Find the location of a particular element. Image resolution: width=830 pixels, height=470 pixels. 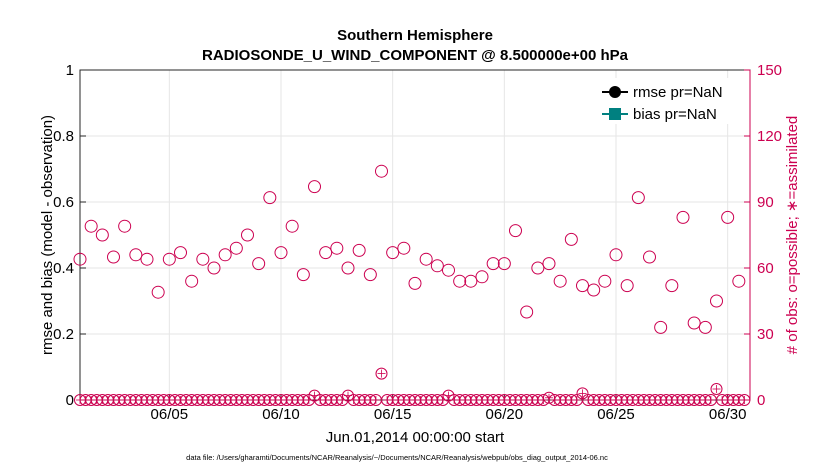

legend: rmse pr=NaN bias pr=NaN is located at coordinates (665, 101).